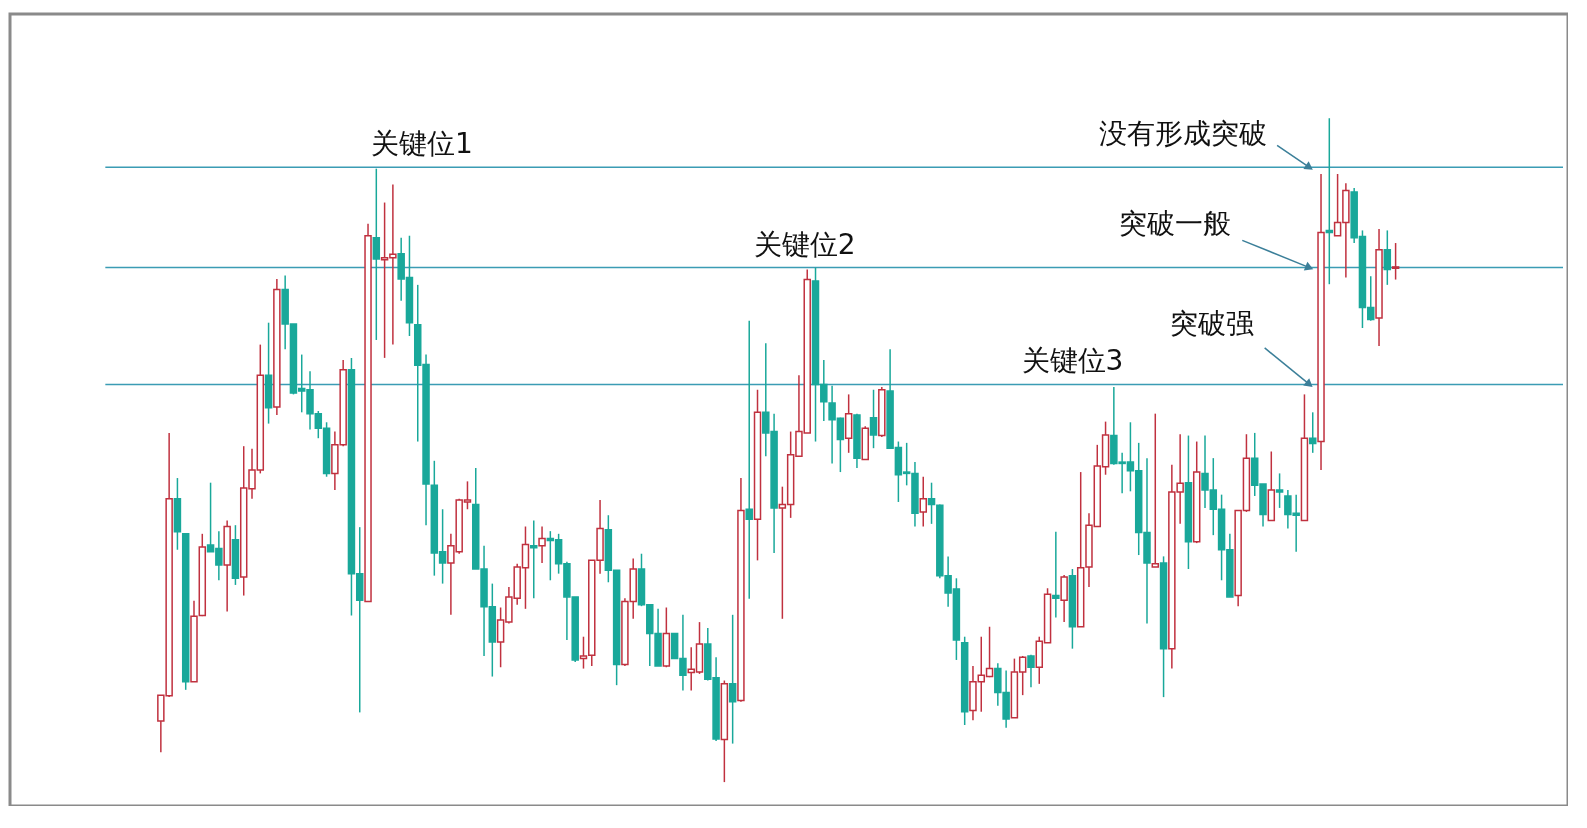 The width and height of the screenshot is (1587, 828). I want to click on annotation: 突破强, so click(1212, 324).